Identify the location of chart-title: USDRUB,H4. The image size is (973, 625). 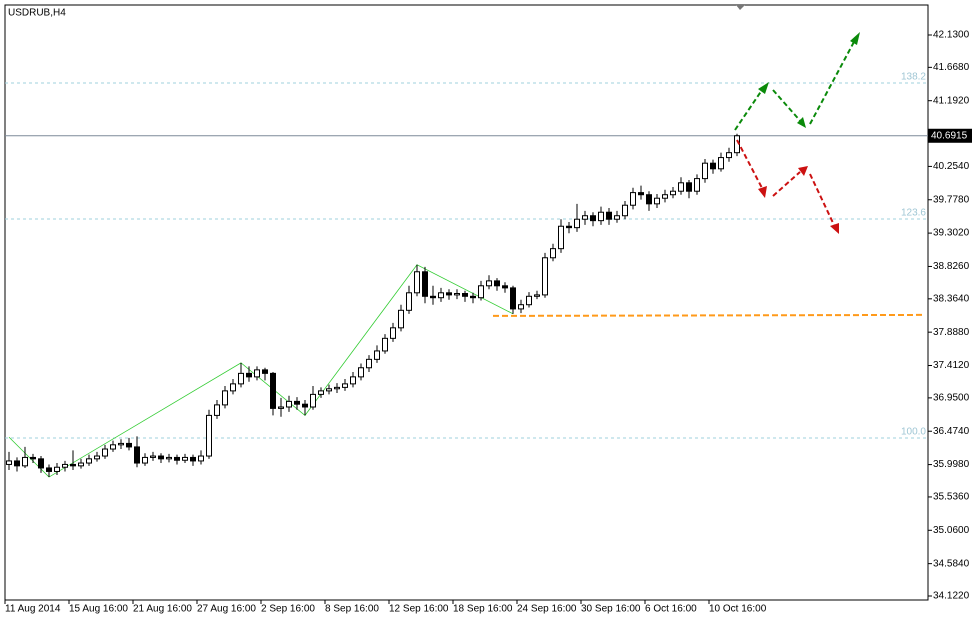
(37, 13).